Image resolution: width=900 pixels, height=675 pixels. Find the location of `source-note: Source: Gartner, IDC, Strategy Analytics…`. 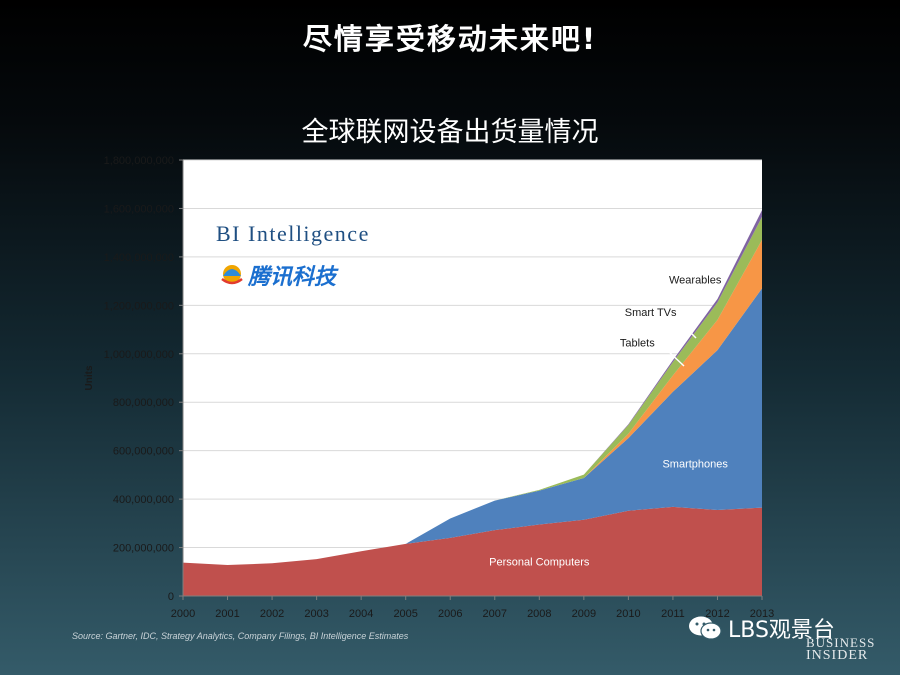

source-note: Source: Gartner, IDC, Strategy Analytics… is located at coordinates (240, 636).